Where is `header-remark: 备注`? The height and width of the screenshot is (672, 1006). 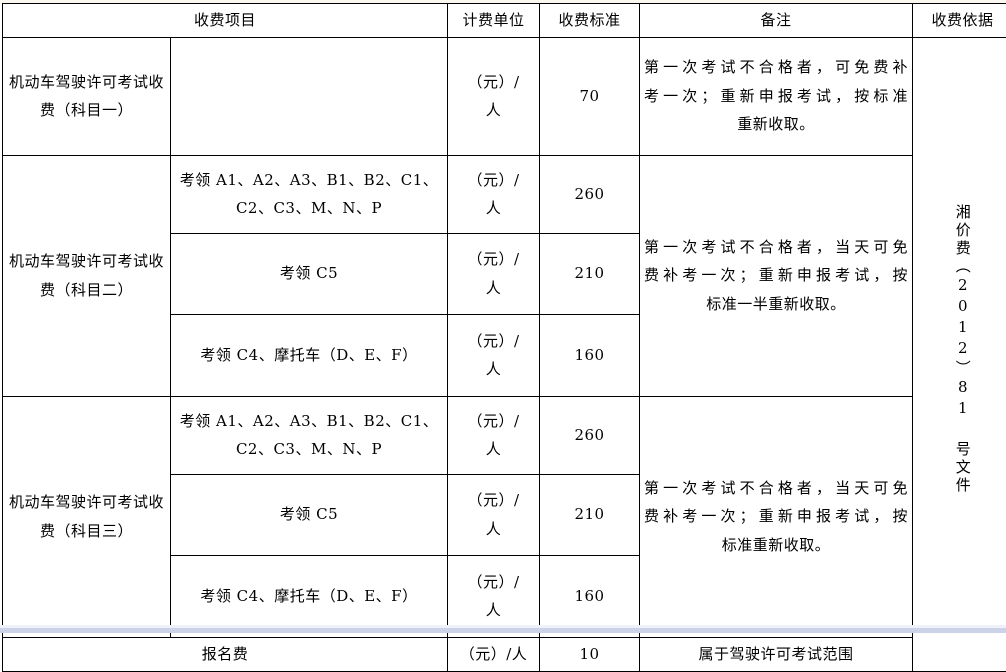
header-remark: 备注 is located at coordinates (776, 21).